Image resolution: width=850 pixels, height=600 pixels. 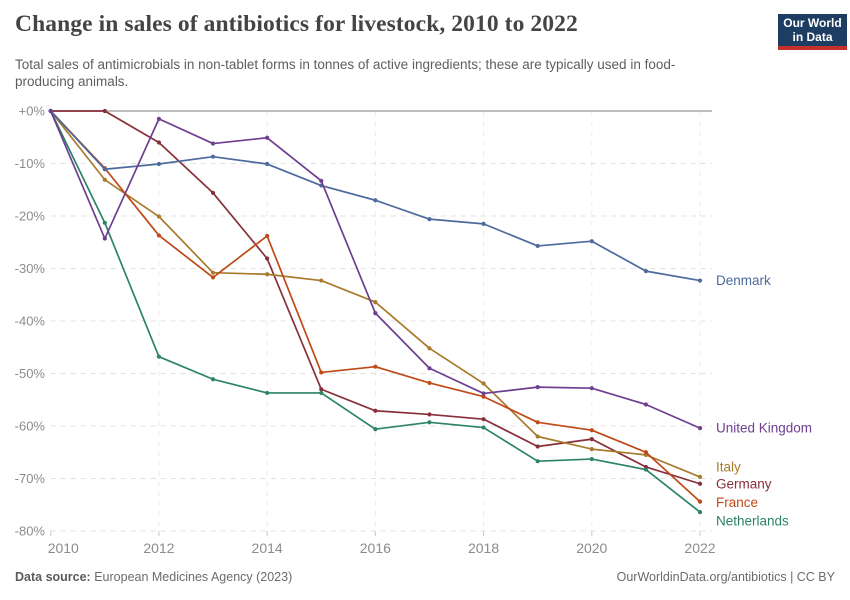 What do you see at coordinates (30, 163) in the screenshot?
I see `y-axis-tick-label: -10%` at bounding box center [30, 163].